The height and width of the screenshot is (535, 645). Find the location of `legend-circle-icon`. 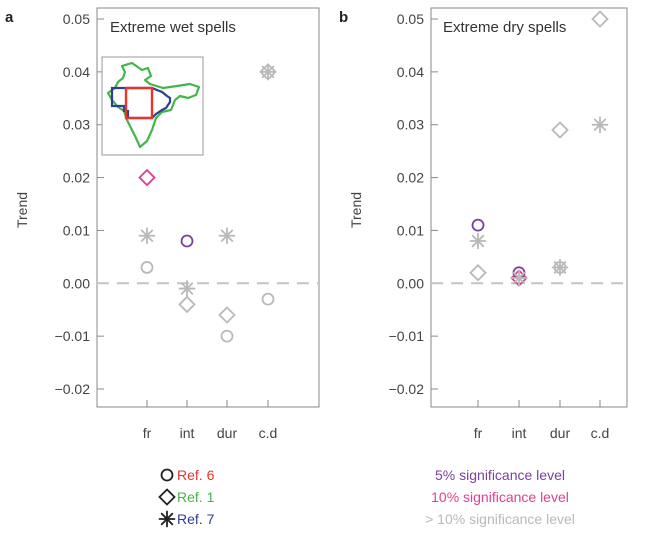

legend-circle-icon is located at coordinates (167, 475).